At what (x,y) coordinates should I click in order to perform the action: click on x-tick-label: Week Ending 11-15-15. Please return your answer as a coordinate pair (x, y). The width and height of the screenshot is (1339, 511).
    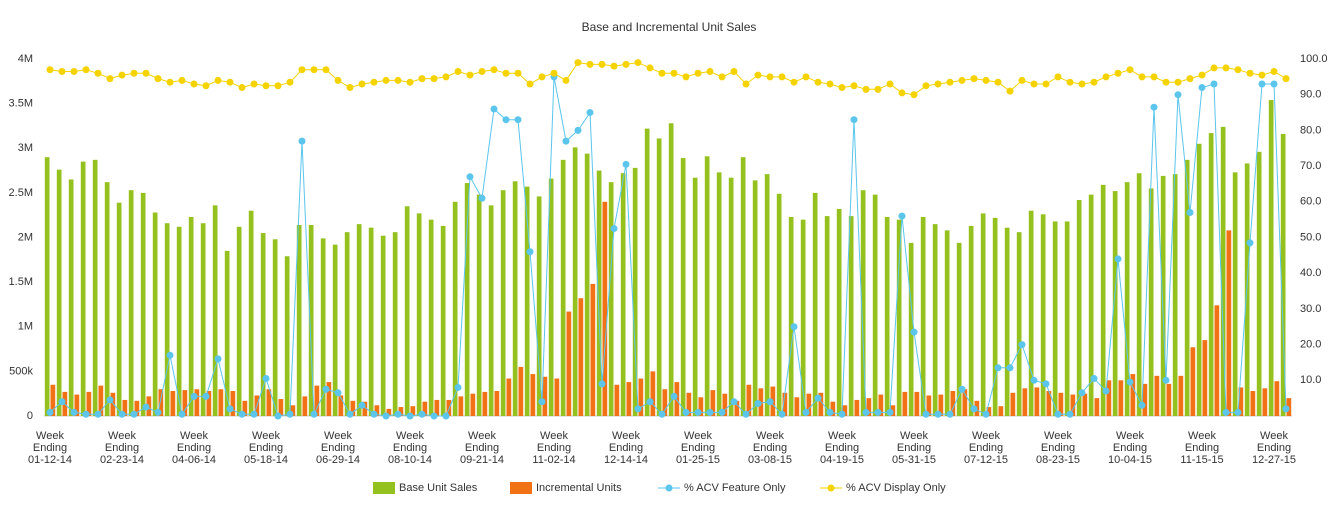
    Looking at the image, I should click on (1201, 448).